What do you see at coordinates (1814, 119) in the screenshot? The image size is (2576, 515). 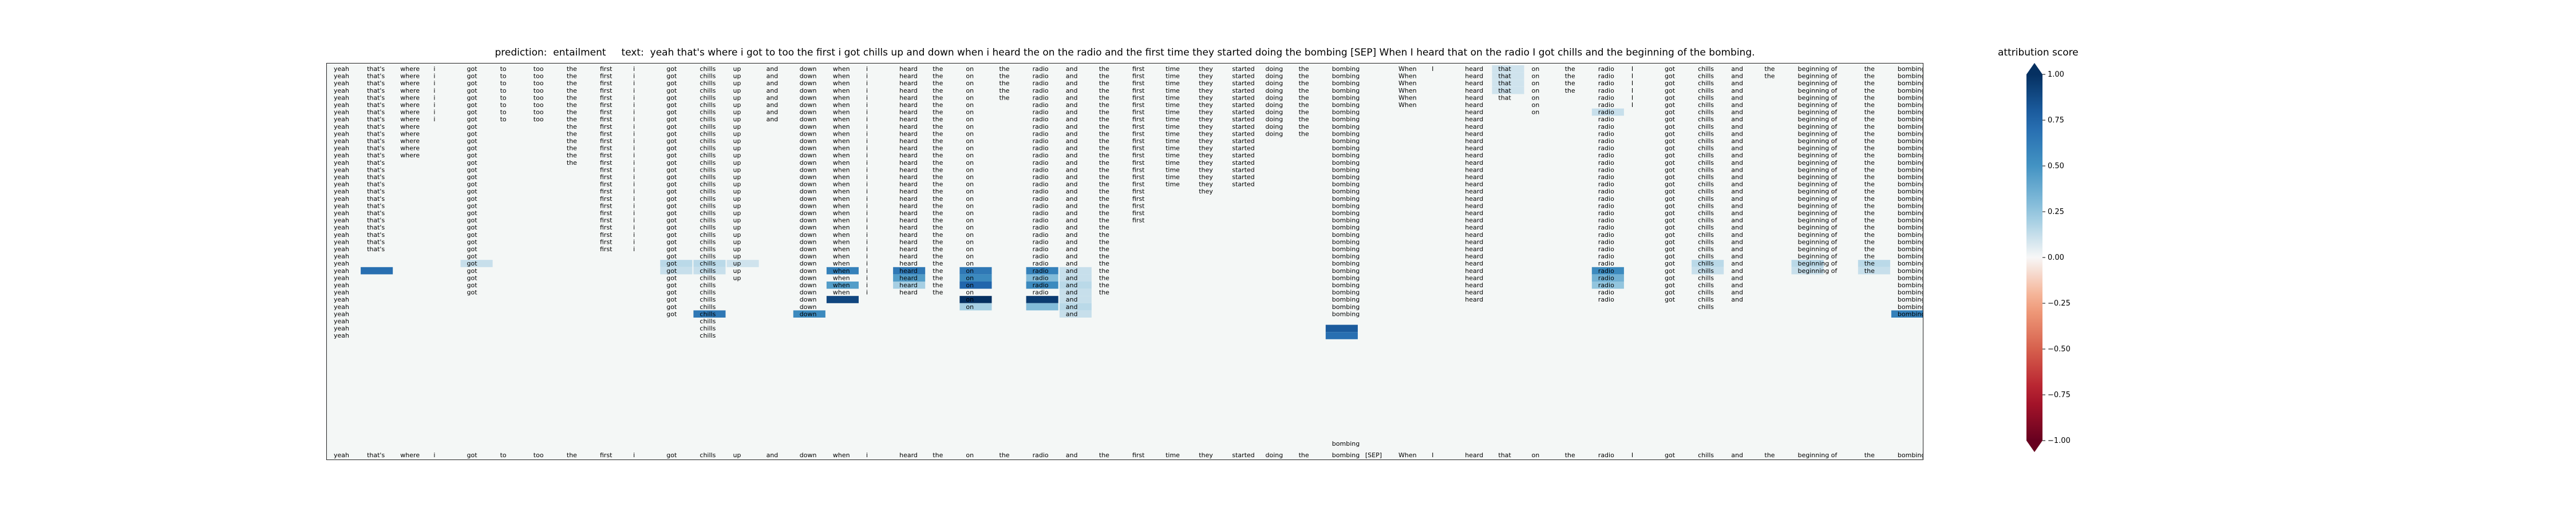 I see `heatmap-token: beginning` at bounding box center [1814, 119].